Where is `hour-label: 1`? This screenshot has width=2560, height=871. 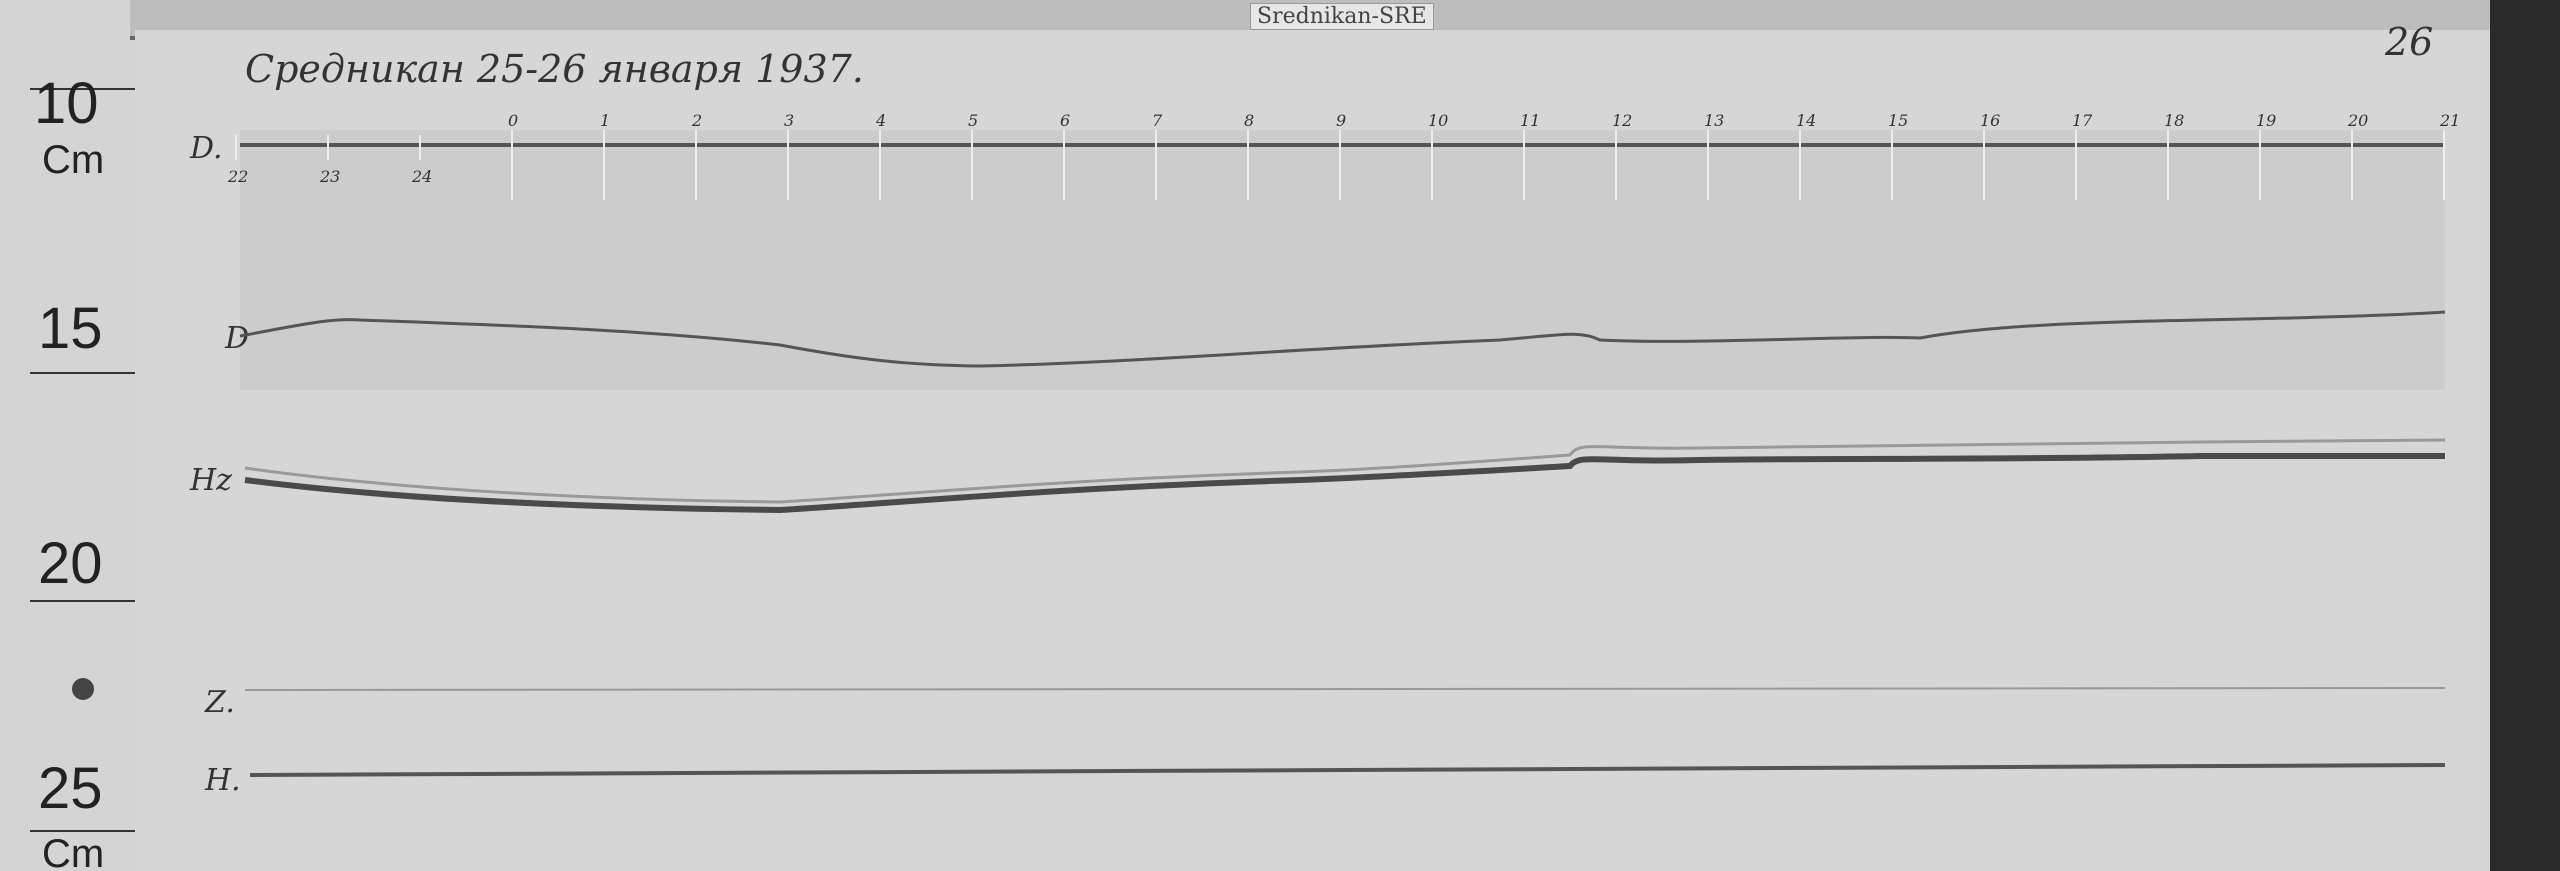
hour-label: 1 is located at coordinates (605, 120).